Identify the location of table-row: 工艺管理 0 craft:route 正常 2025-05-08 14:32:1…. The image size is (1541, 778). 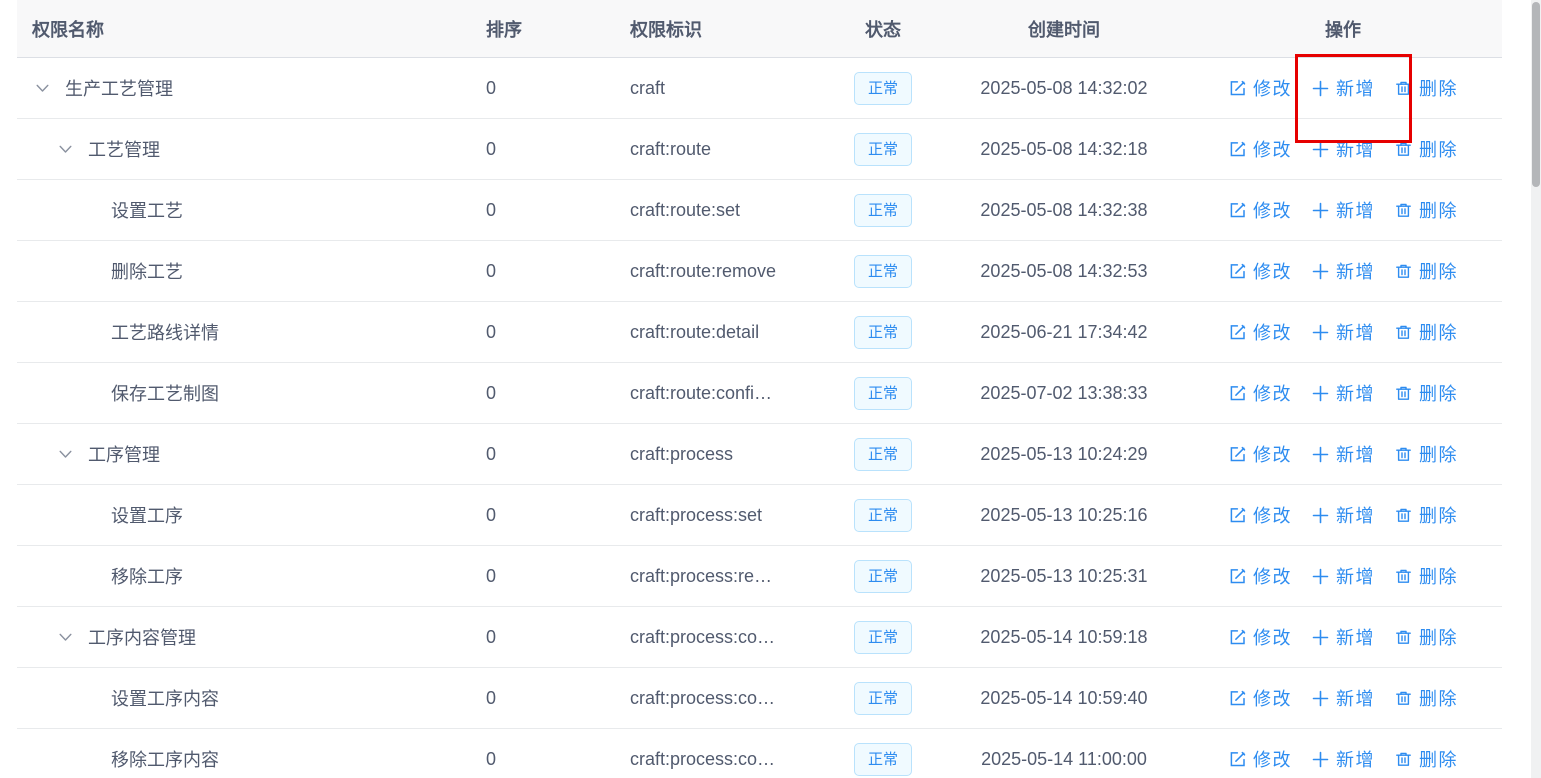
(759, 149).